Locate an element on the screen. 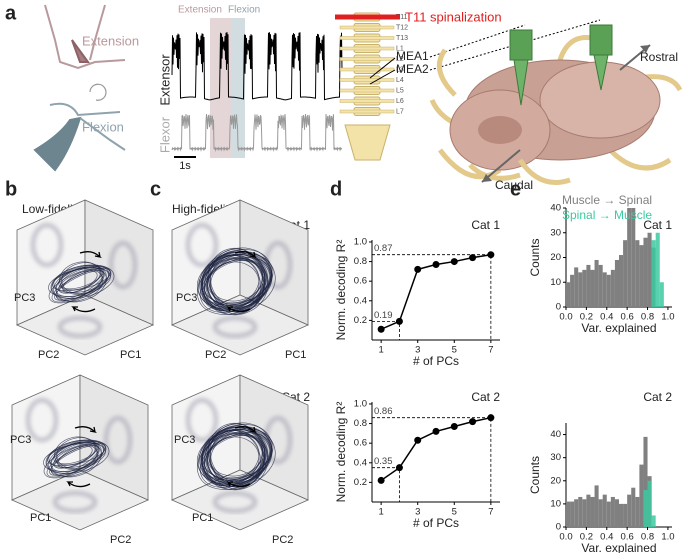  caudal-label: Caudal is located at coordinates (514, 185).